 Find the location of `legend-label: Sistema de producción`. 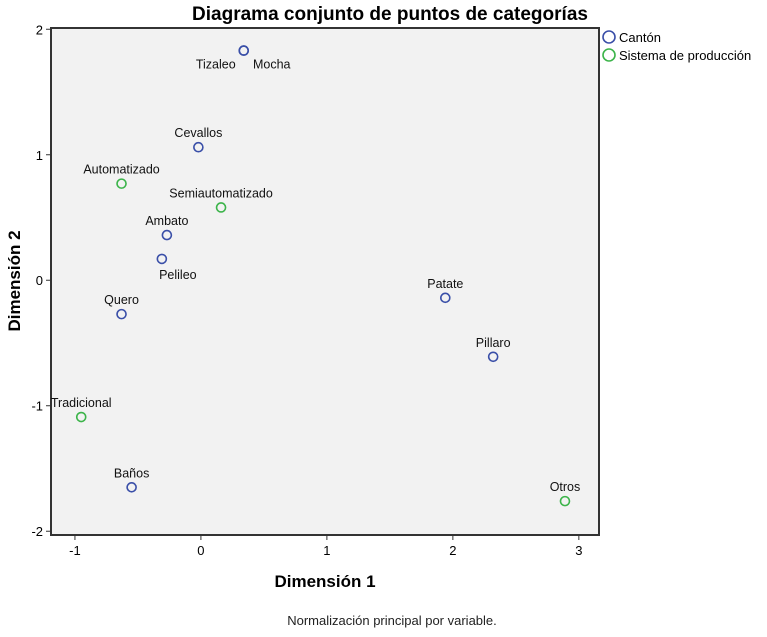

legend-label: Sistema de producción is located at coordinates (685, 55).